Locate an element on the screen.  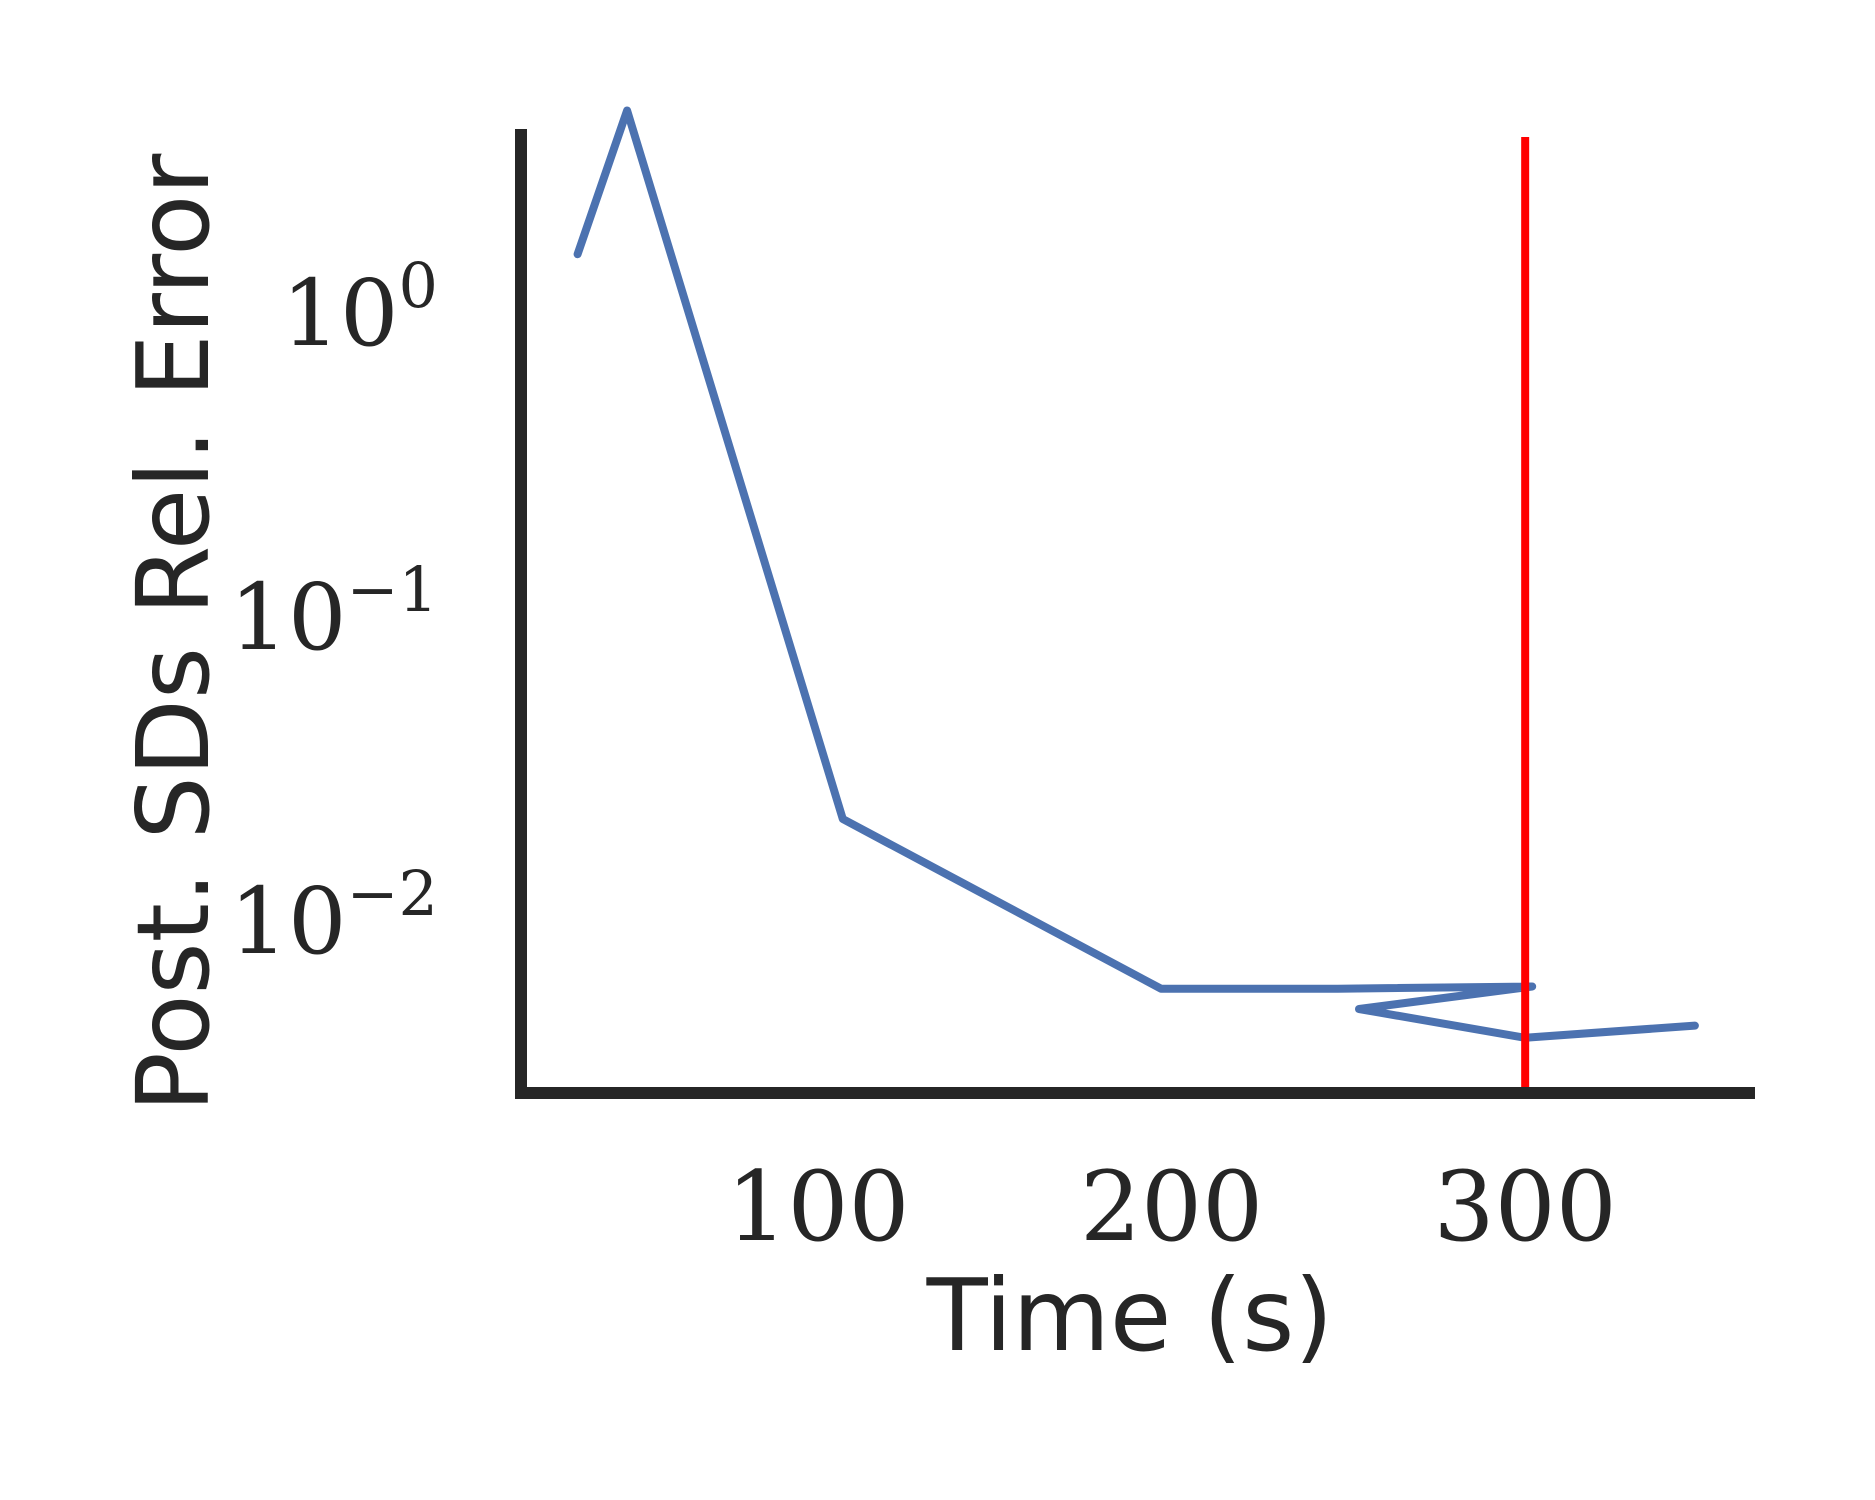
y-tick-labels: 10⁰ 10⁻¹ 10⁻² is located at coordinates (334, 612).